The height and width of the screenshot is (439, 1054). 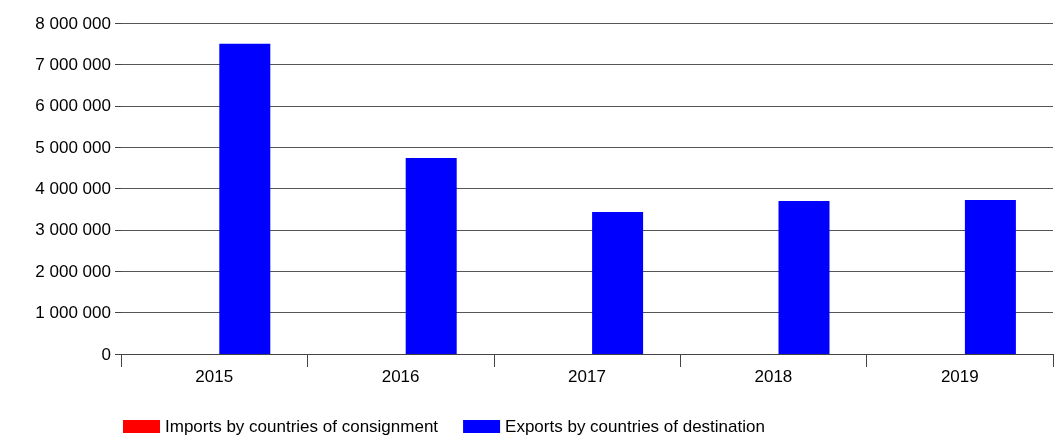 What do you see at coordinates (73, 188) in the screenshot?
I see `y-tick-label: 4 000 000` at bounding box center [73, 188].